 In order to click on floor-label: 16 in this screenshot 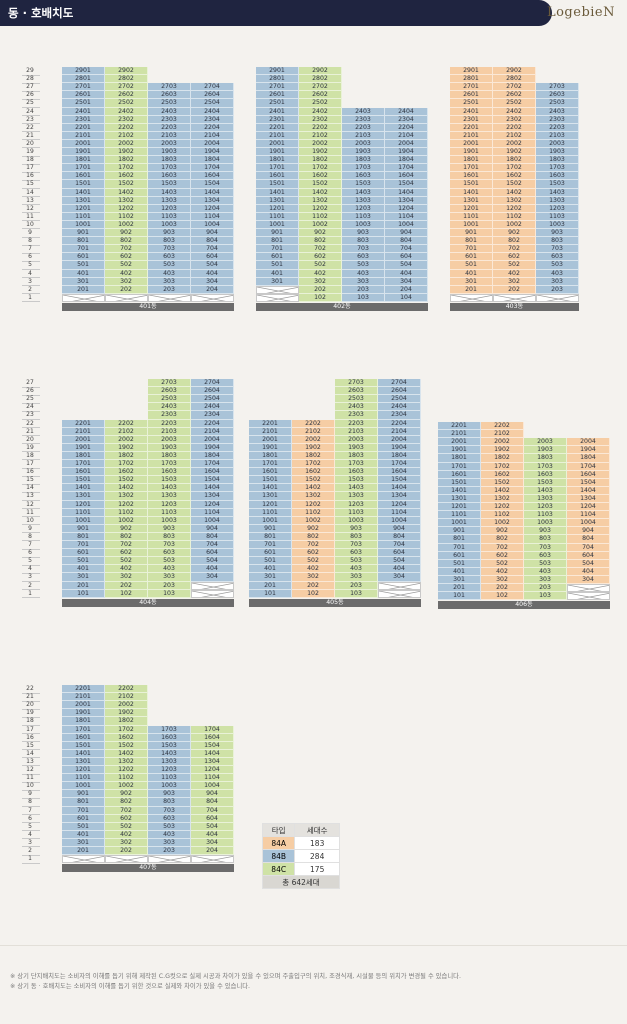, I will do `click(30, 176)`.